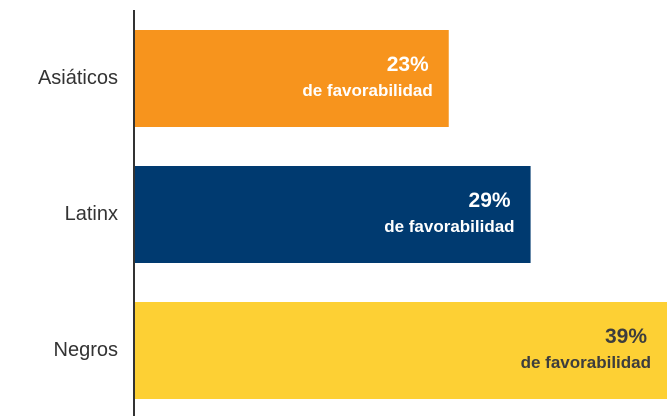  Describe the element at coordinates (78, 78) in the screenshot. I see `category-label: Asiáticos` at that location.